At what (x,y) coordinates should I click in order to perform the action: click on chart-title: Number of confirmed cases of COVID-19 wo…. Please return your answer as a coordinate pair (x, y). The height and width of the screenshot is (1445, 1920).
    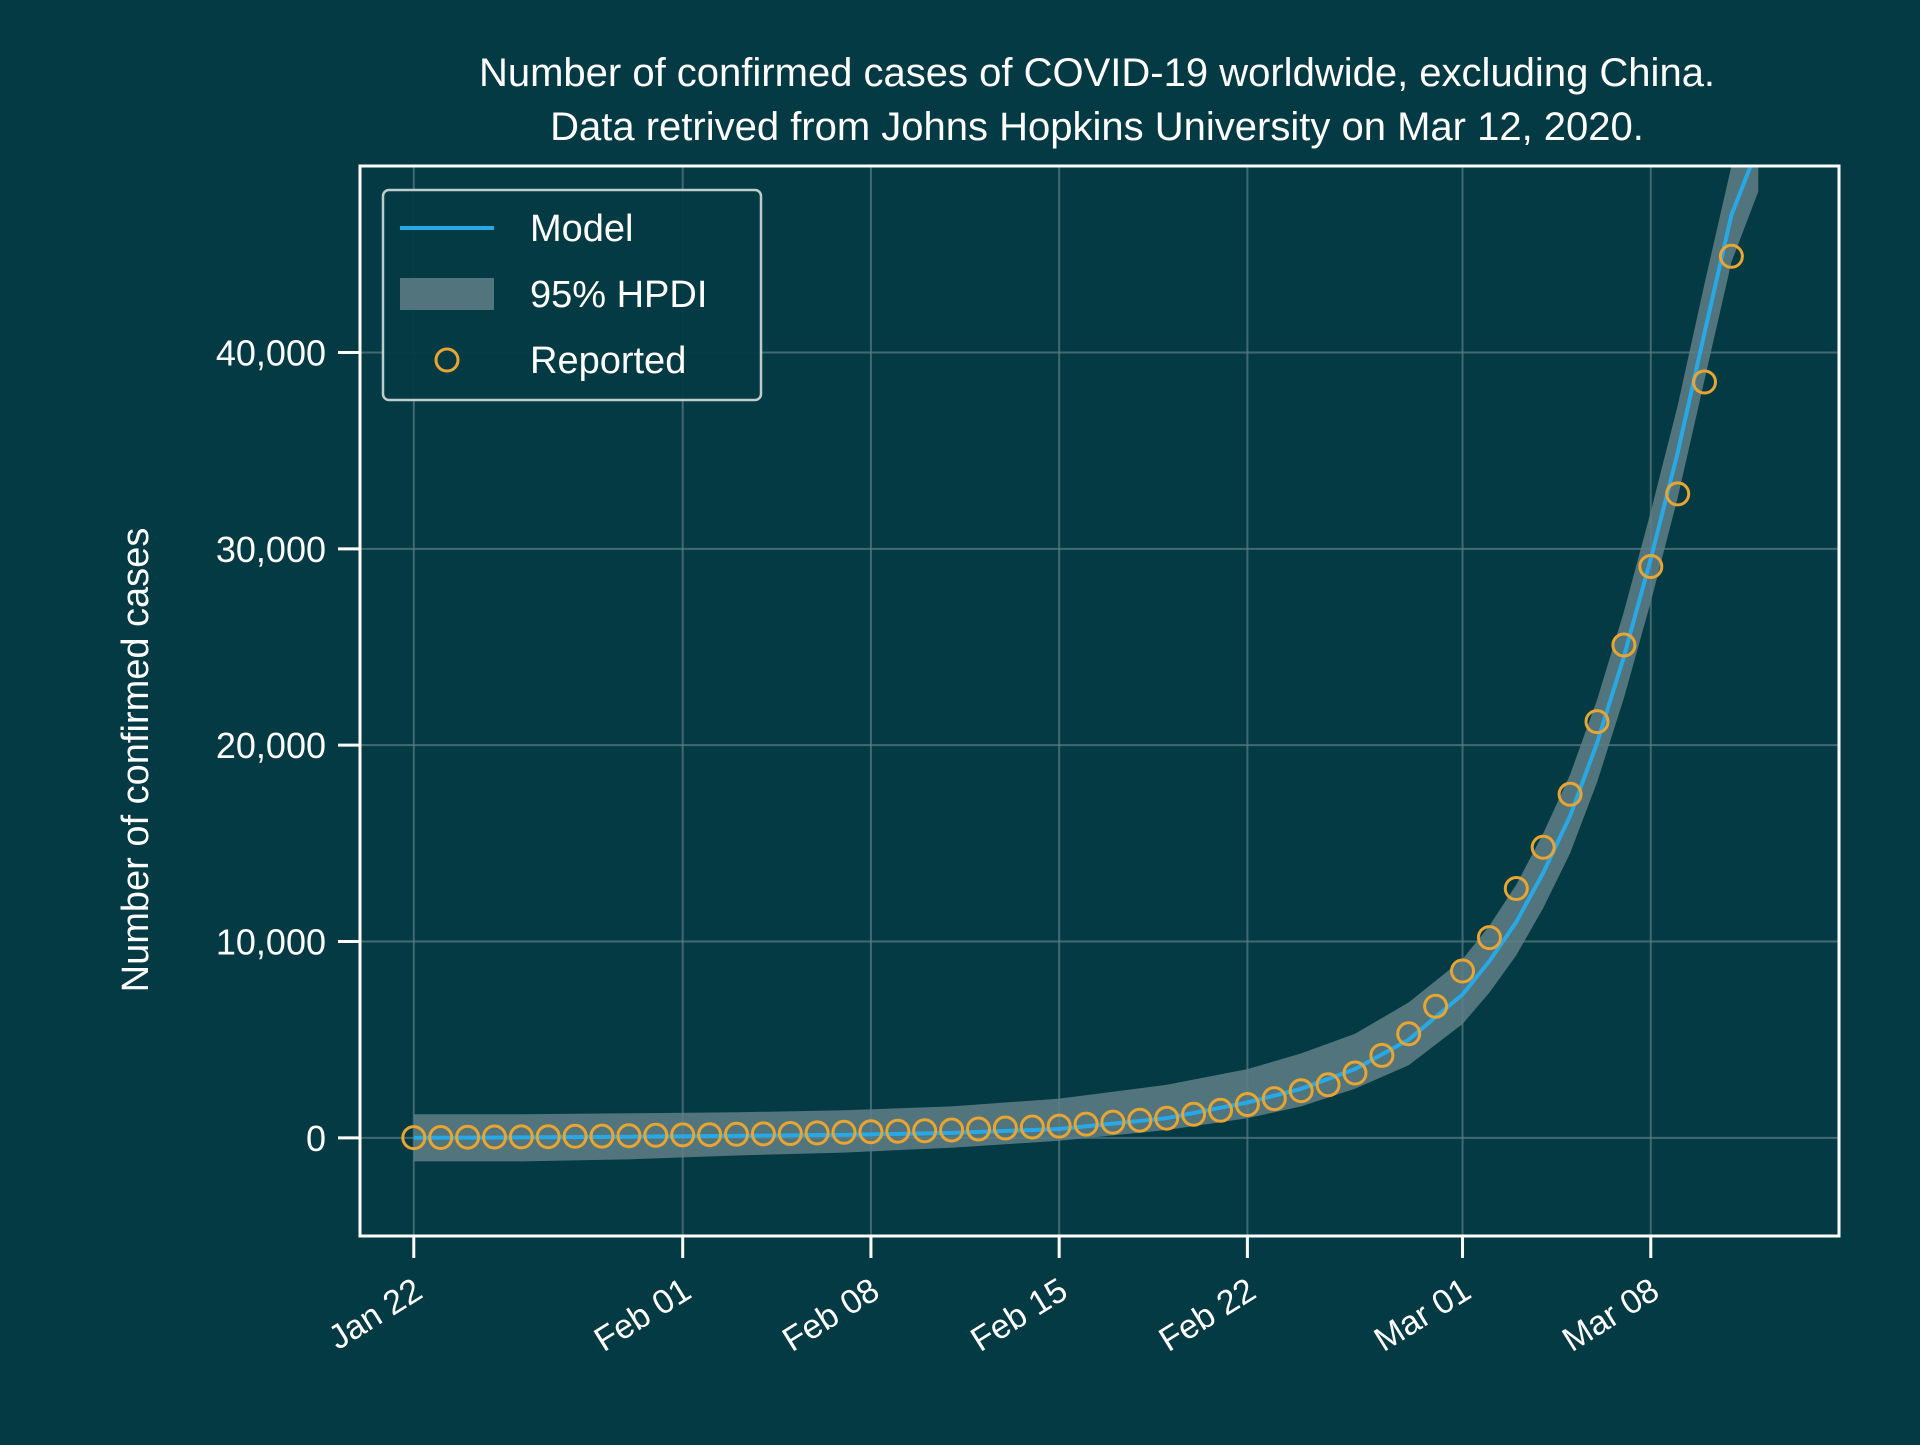
    Looking at the image, I should click on (1097, 73).